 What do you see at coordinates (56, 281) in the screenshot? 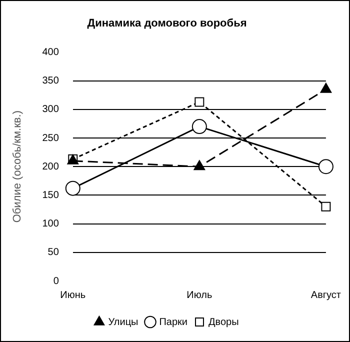
I see `y-tick-label: 0` at bounding box center [56, 281].